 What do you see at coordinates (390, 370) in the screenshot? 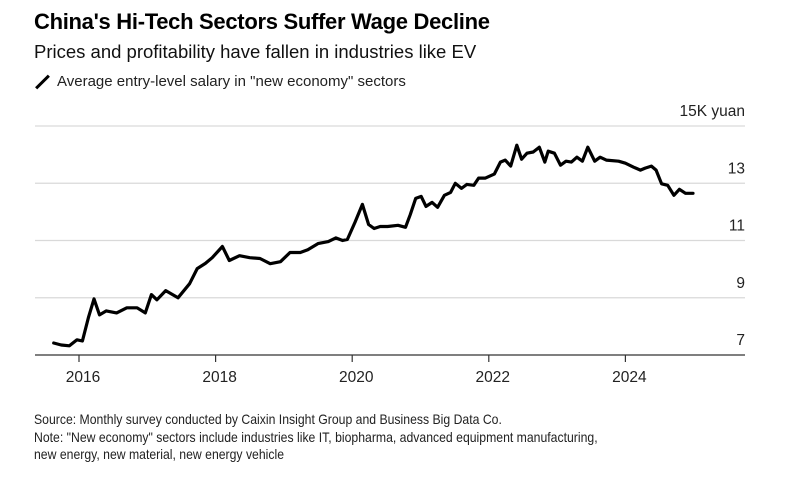
I see `x-axis: 2016 2018 2020 2022 2024` at bounding box center [390, 370].